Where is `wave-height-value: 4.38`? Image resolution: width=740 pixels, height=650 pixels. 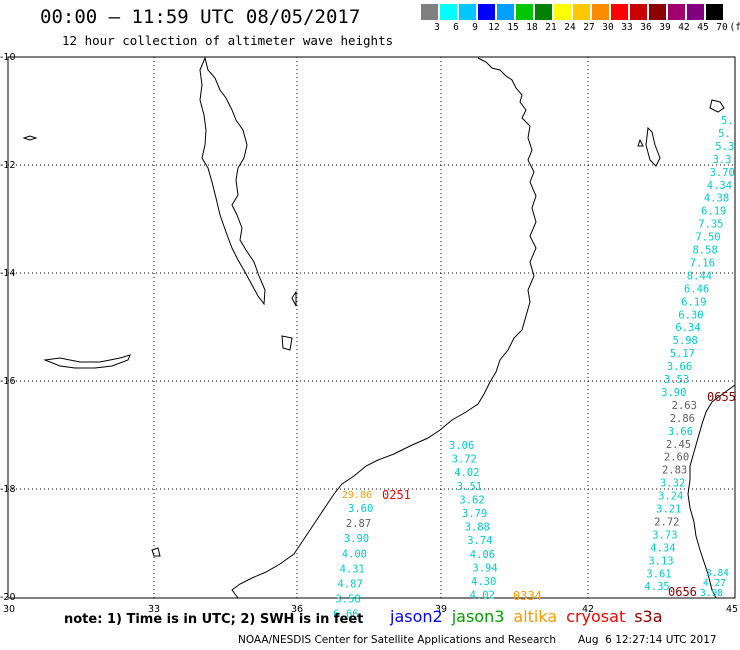
wave-height-value: 4.38 is located at coordinates (716, 199).